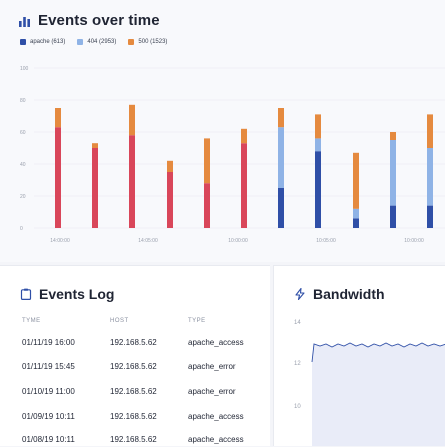 The image size is (445, 447). What do you see at coordinates (23, 197) in the screenshot?
I see `y-tick-label: 20` at bounding box center [23, 197].